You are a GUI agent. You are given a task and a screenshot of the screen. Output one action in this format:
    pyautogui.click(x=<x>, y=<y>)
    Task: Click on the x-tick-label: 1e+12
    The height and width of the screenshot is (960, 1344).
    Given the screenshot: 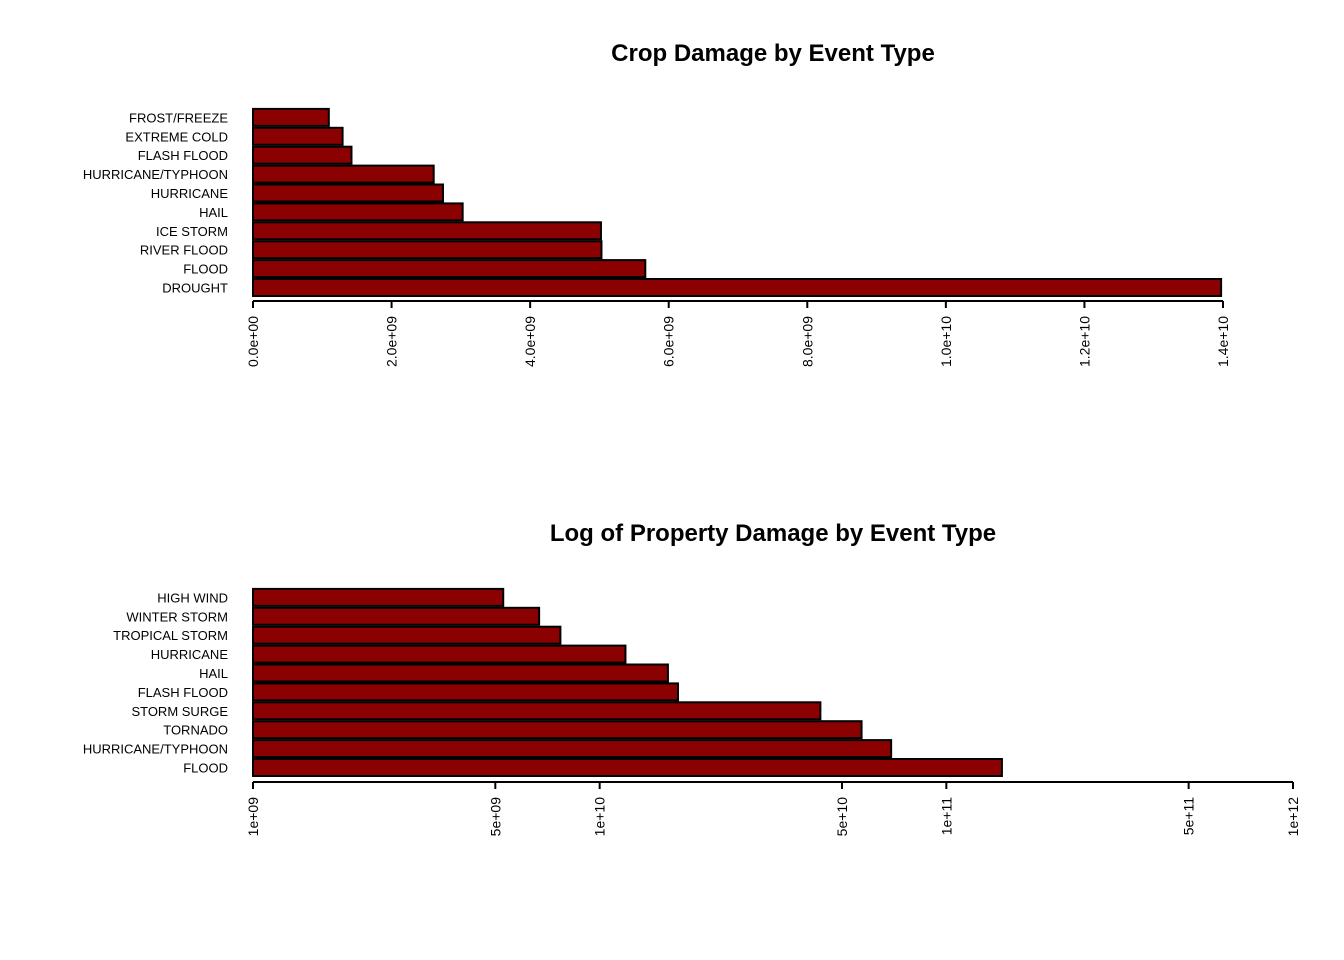 What is the action you would take?
    pyautogui.click(x=1293, y=817)
    